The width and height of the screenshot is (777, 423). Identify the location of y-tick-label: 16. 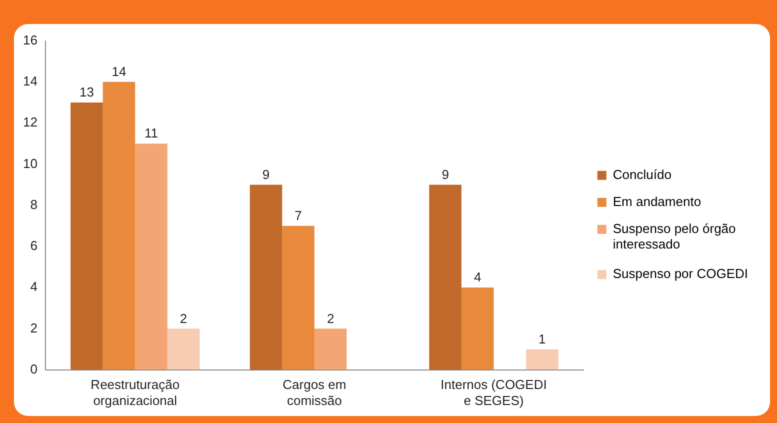
(30, 40).